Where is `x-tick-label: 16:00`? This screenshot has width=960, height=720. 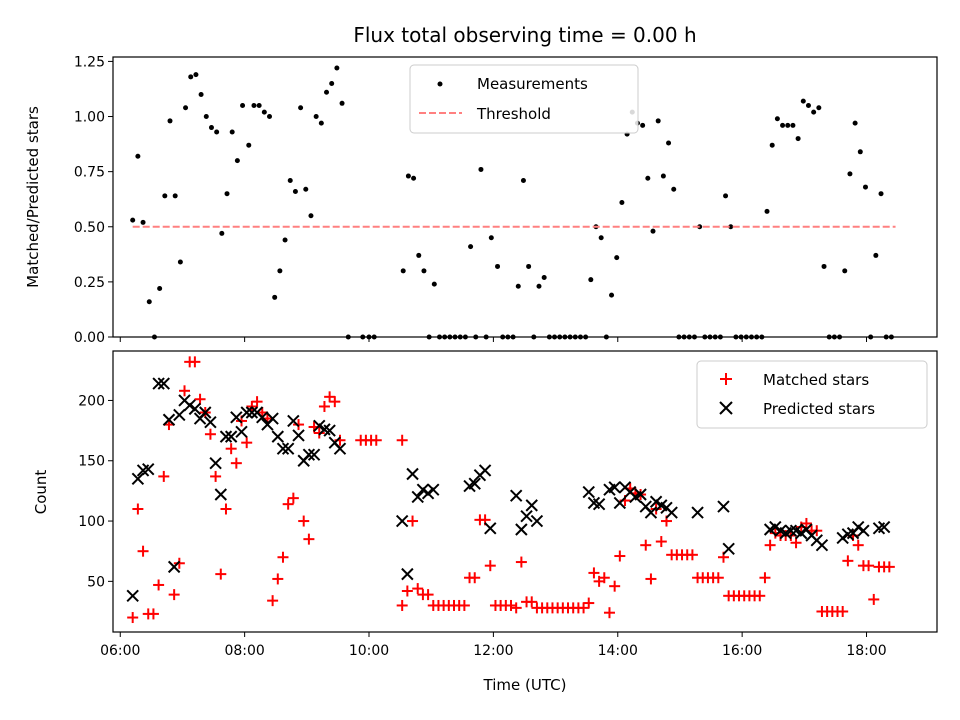 x-tick-label: 16:00 is located at coordinates (742, 651).